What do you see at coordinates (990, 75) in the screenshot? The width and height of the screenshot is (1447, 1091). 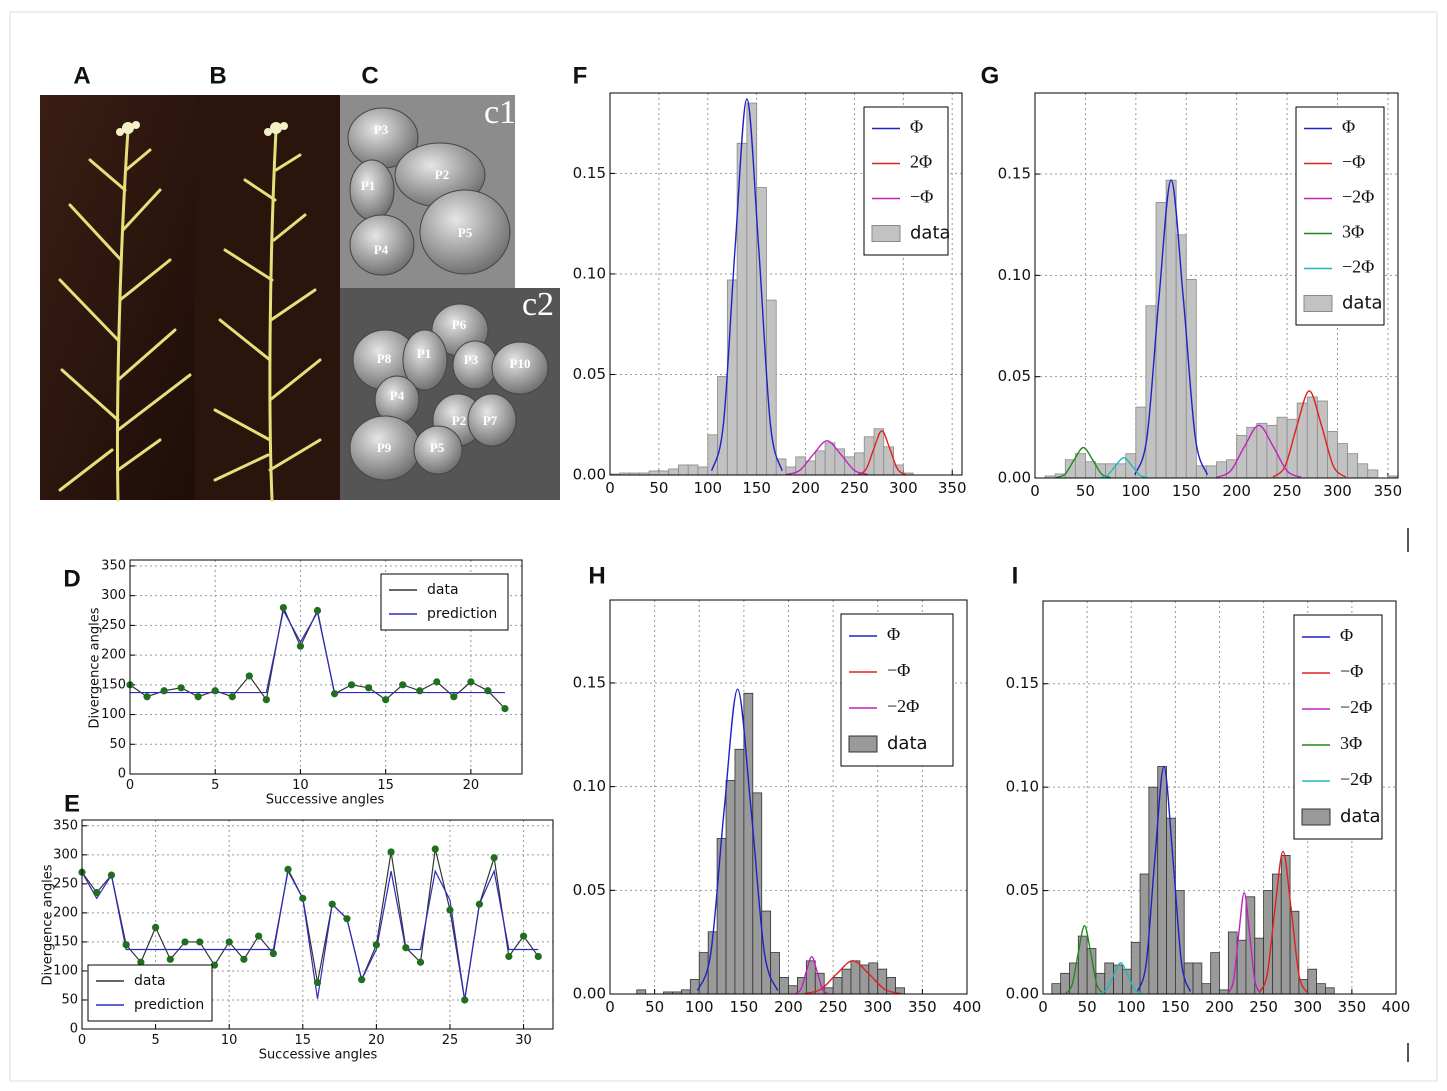 I see `panel-label: G` at bounding box center [990, 75].